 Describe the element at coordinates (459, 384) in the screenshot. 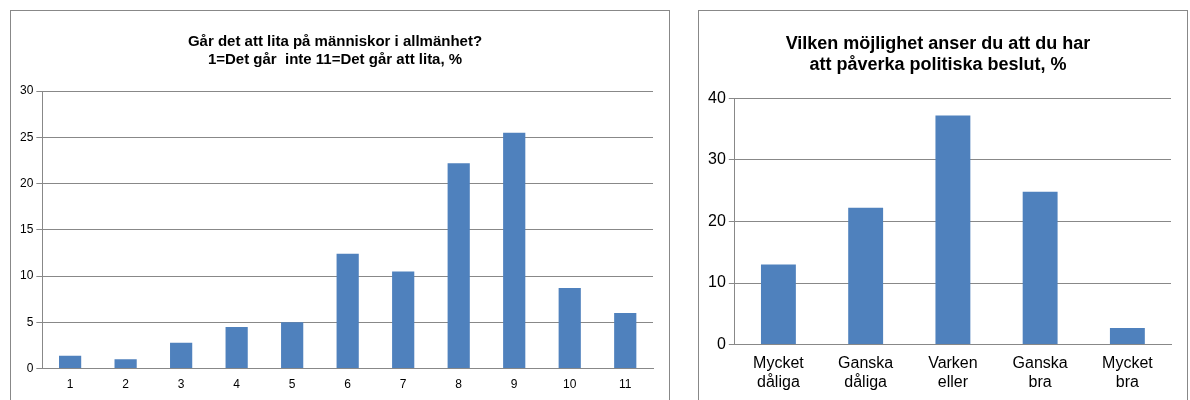

I see `x-tick-label: 8` at that location.